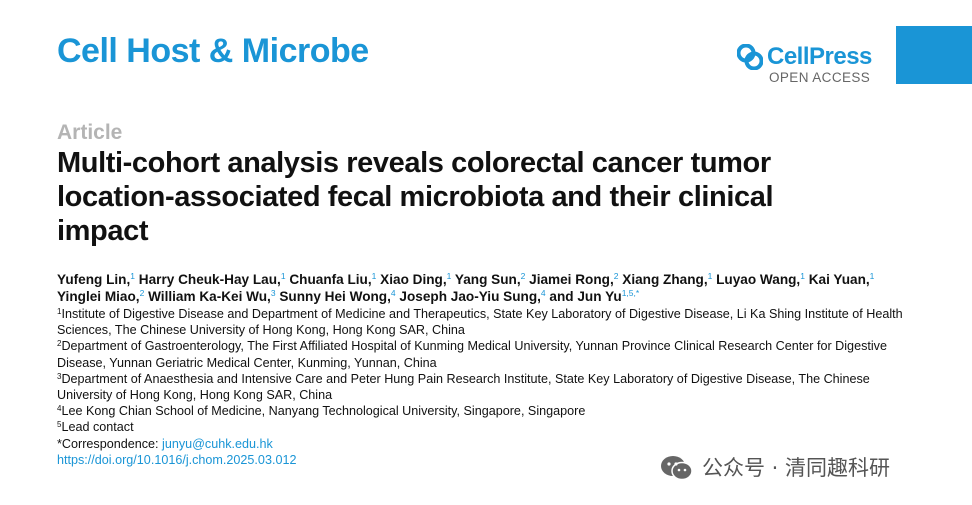  I want to click on author-name: Yang Sun,, so click(487, 279).